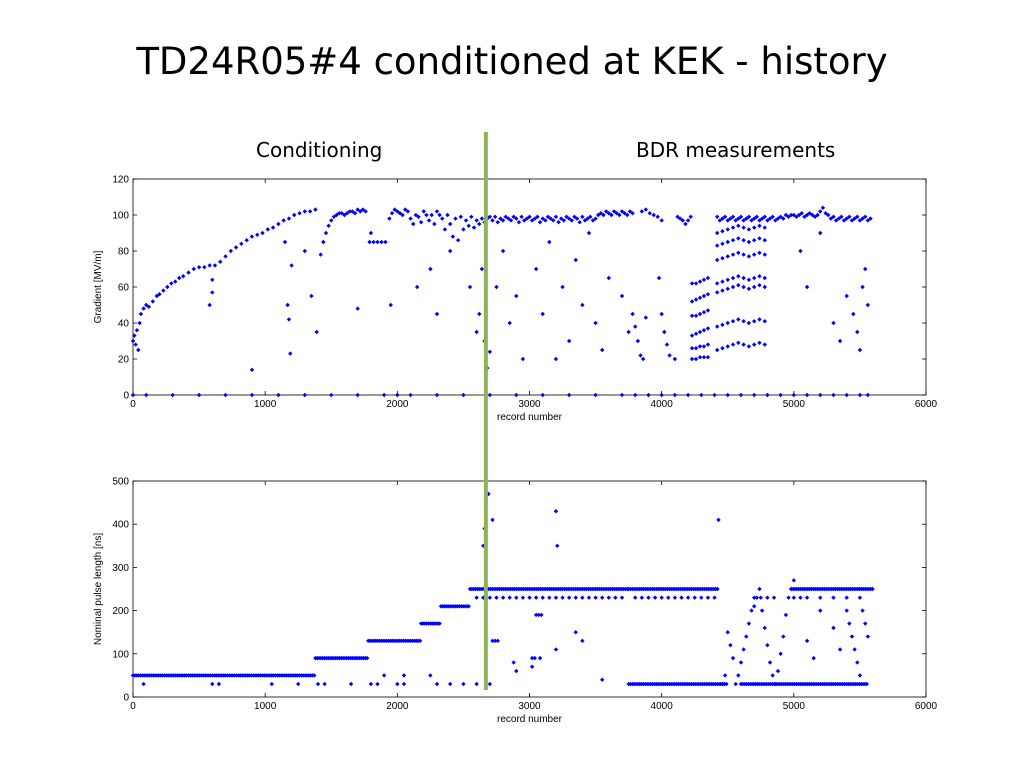  What do you see at coordinates (120, 568) in the screenshot?
I see `y-tick-label: 300` at bounding box center [120, 568].